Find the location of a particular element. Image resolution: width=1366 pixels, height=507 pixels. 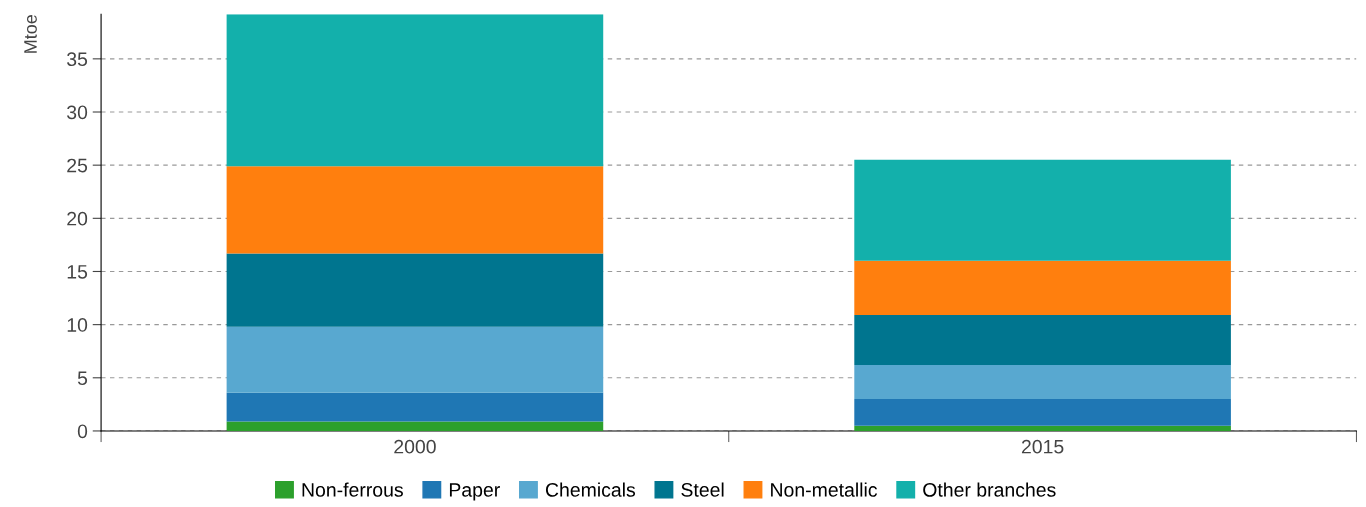

x-tick-label: 2000 is located at coordinates (415, 446).